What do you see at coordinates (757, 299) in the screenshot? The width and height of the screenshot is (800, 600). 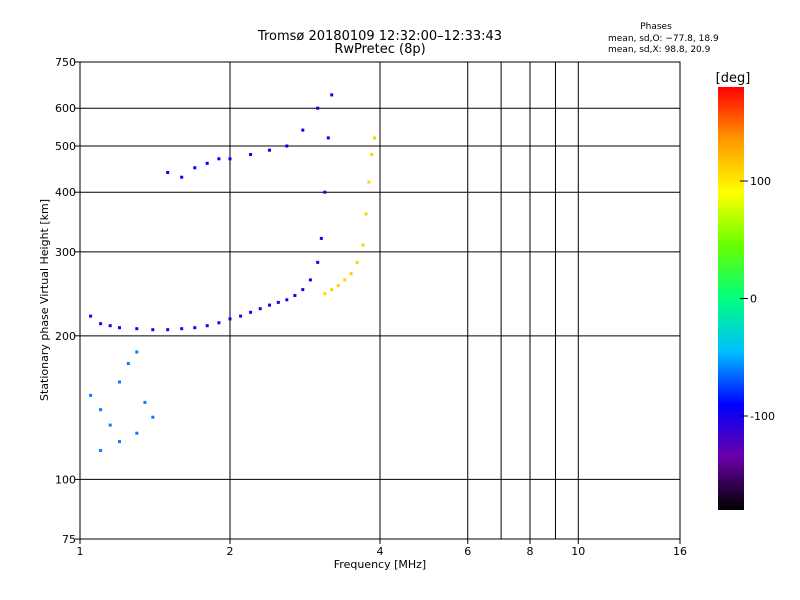 I see `colorbar-ticks: 100 0 -100` at bounding box center [757, 299].